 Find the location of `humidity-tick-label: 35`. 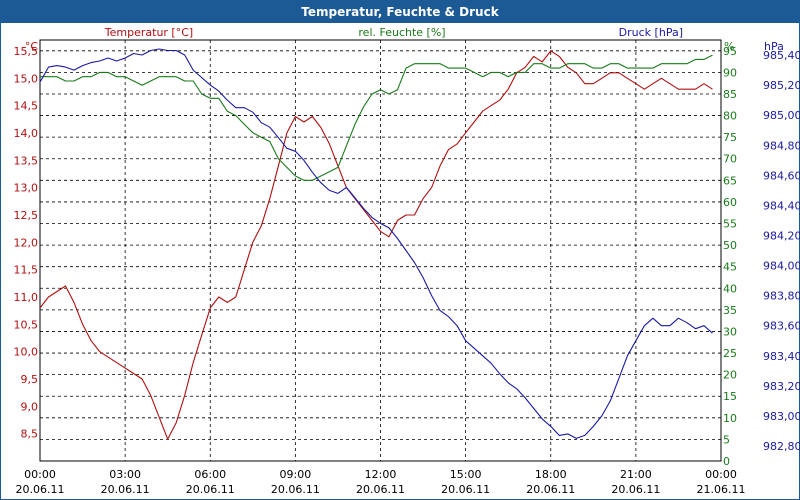

humidity-tick-label: 35 is located at coordinates (730, 310).